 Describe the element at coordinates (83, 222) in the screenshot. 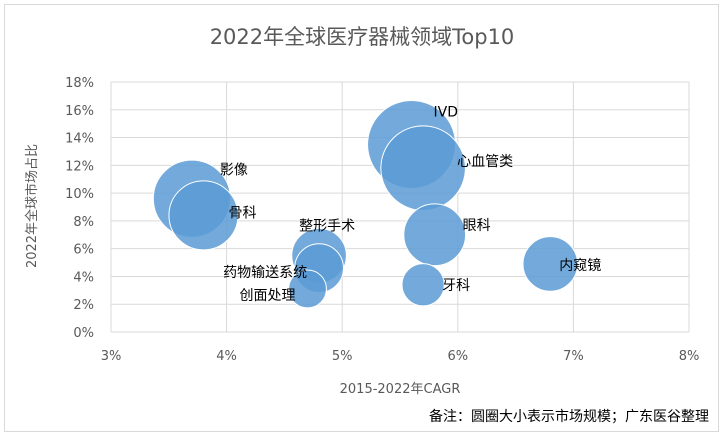

I see `y-tick-label: 8%` at that location.